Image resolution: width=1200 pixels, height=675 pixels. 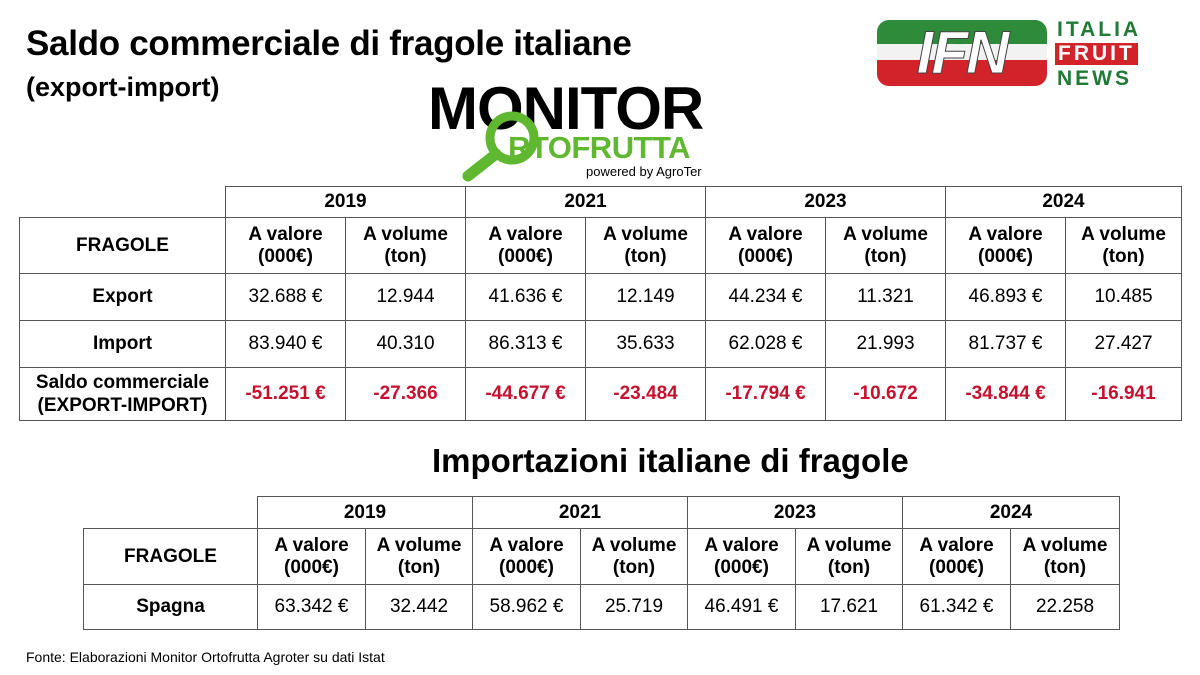 I want to click on row-label: Saldo commerciale (EXPORT-IMPORT), so click(x=122, y=394).